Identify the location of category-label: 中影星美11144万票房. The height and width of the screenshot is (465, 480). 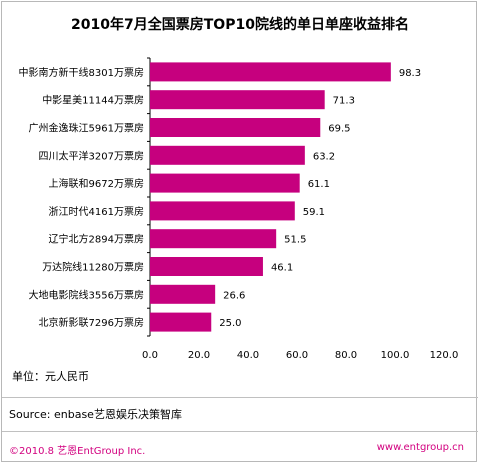
(93, 100).